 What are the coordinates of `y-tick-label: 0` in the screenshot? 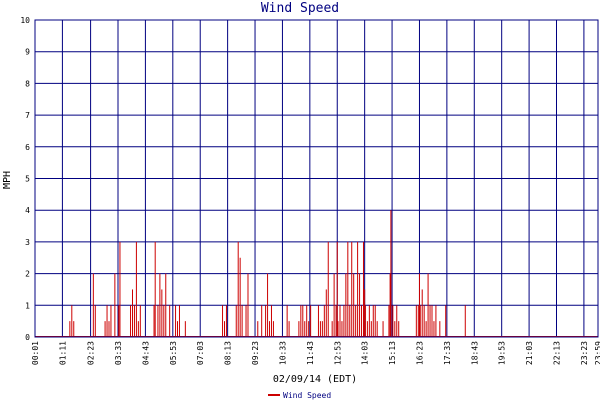 It's located at (27, 337).